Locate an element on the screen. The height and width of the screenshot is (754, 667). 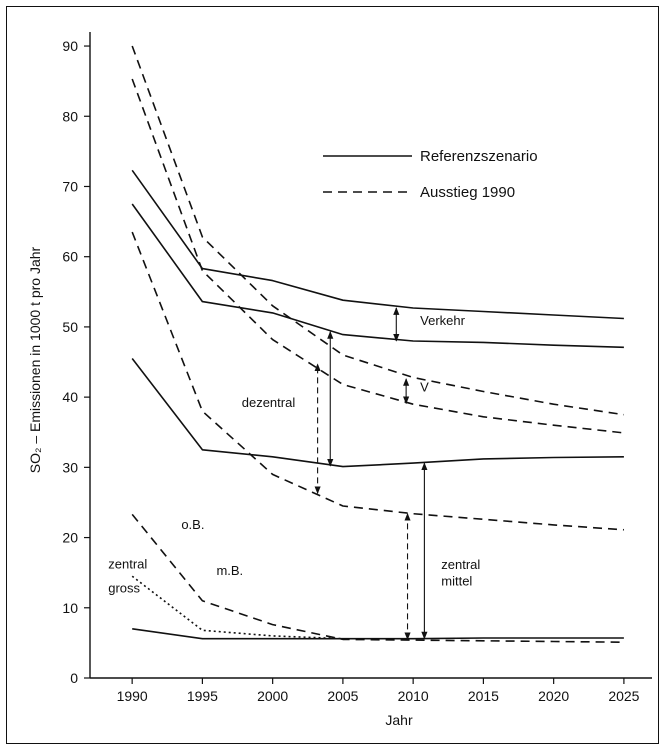
x-tick-label: 2010 is located at coordinates (413, 696).